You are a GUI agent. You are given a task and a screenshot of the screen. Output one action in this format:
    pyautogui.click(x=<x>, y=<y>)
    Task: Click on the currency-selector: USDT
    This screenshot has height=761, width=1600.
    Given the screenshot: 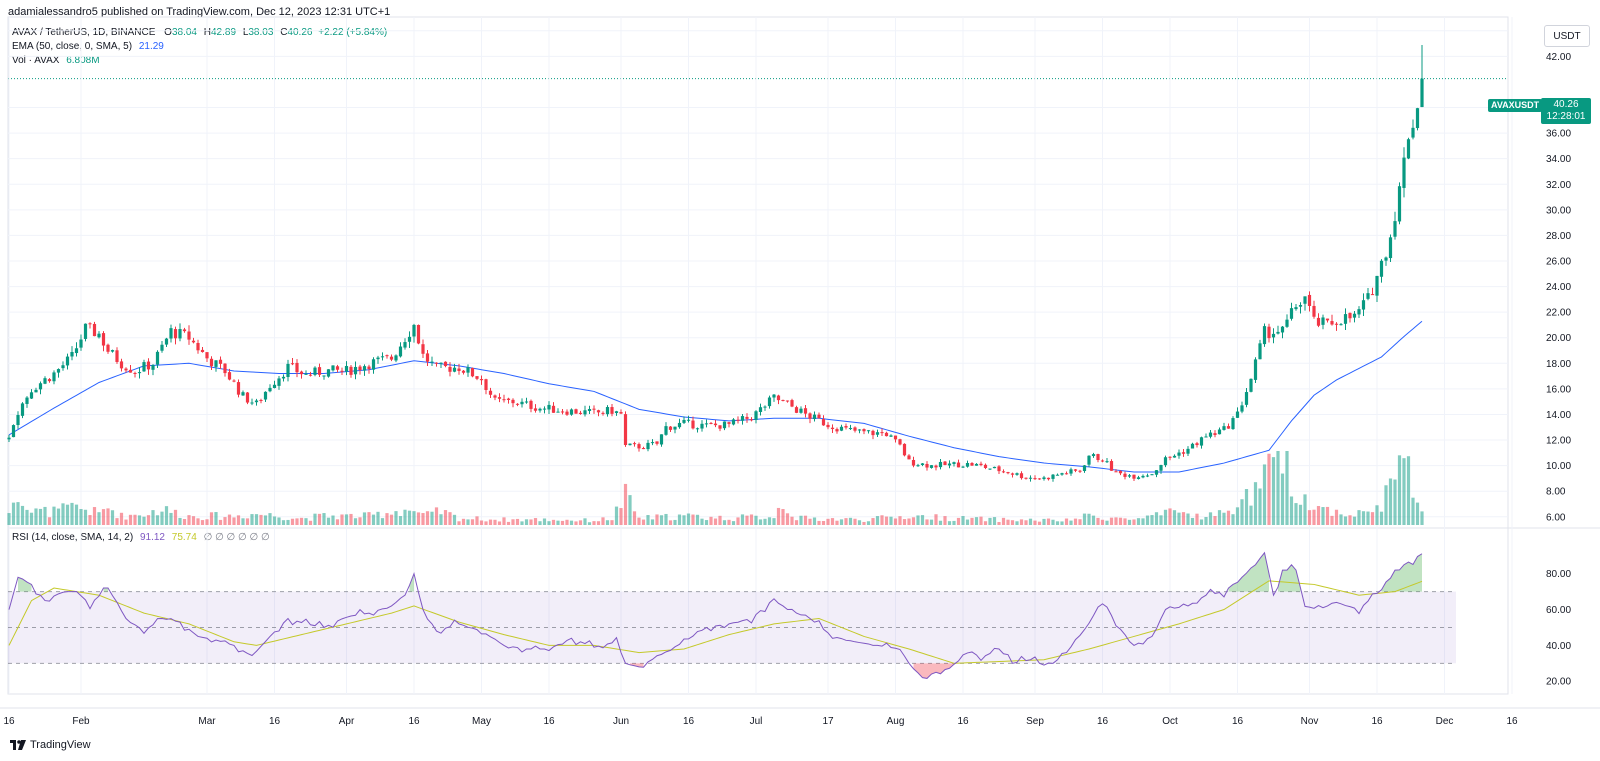 What is the action you would take?
    pyautogui.click(x=1567, y=36)
    